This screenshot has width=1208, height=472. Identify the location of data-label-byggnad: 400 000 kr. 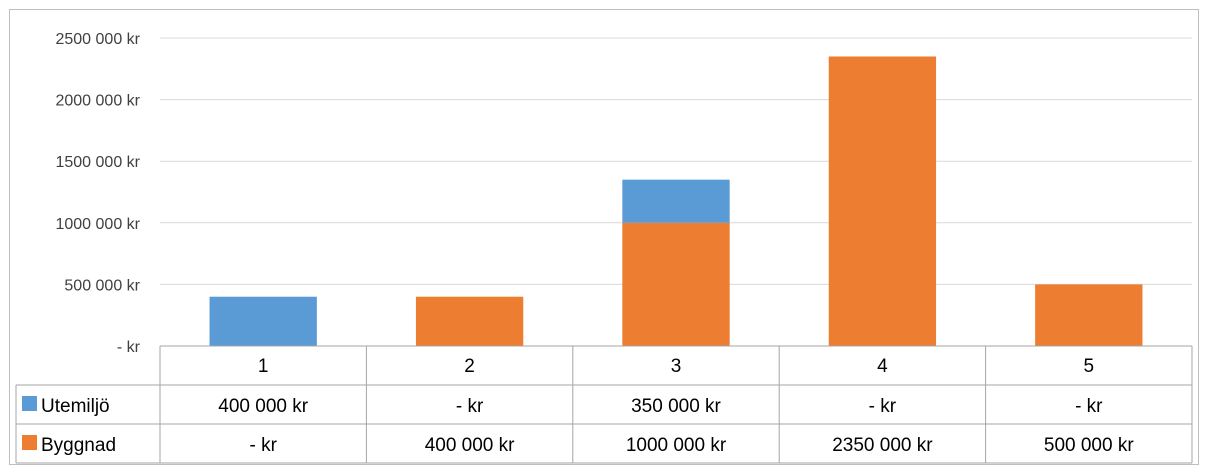
(470, 445).